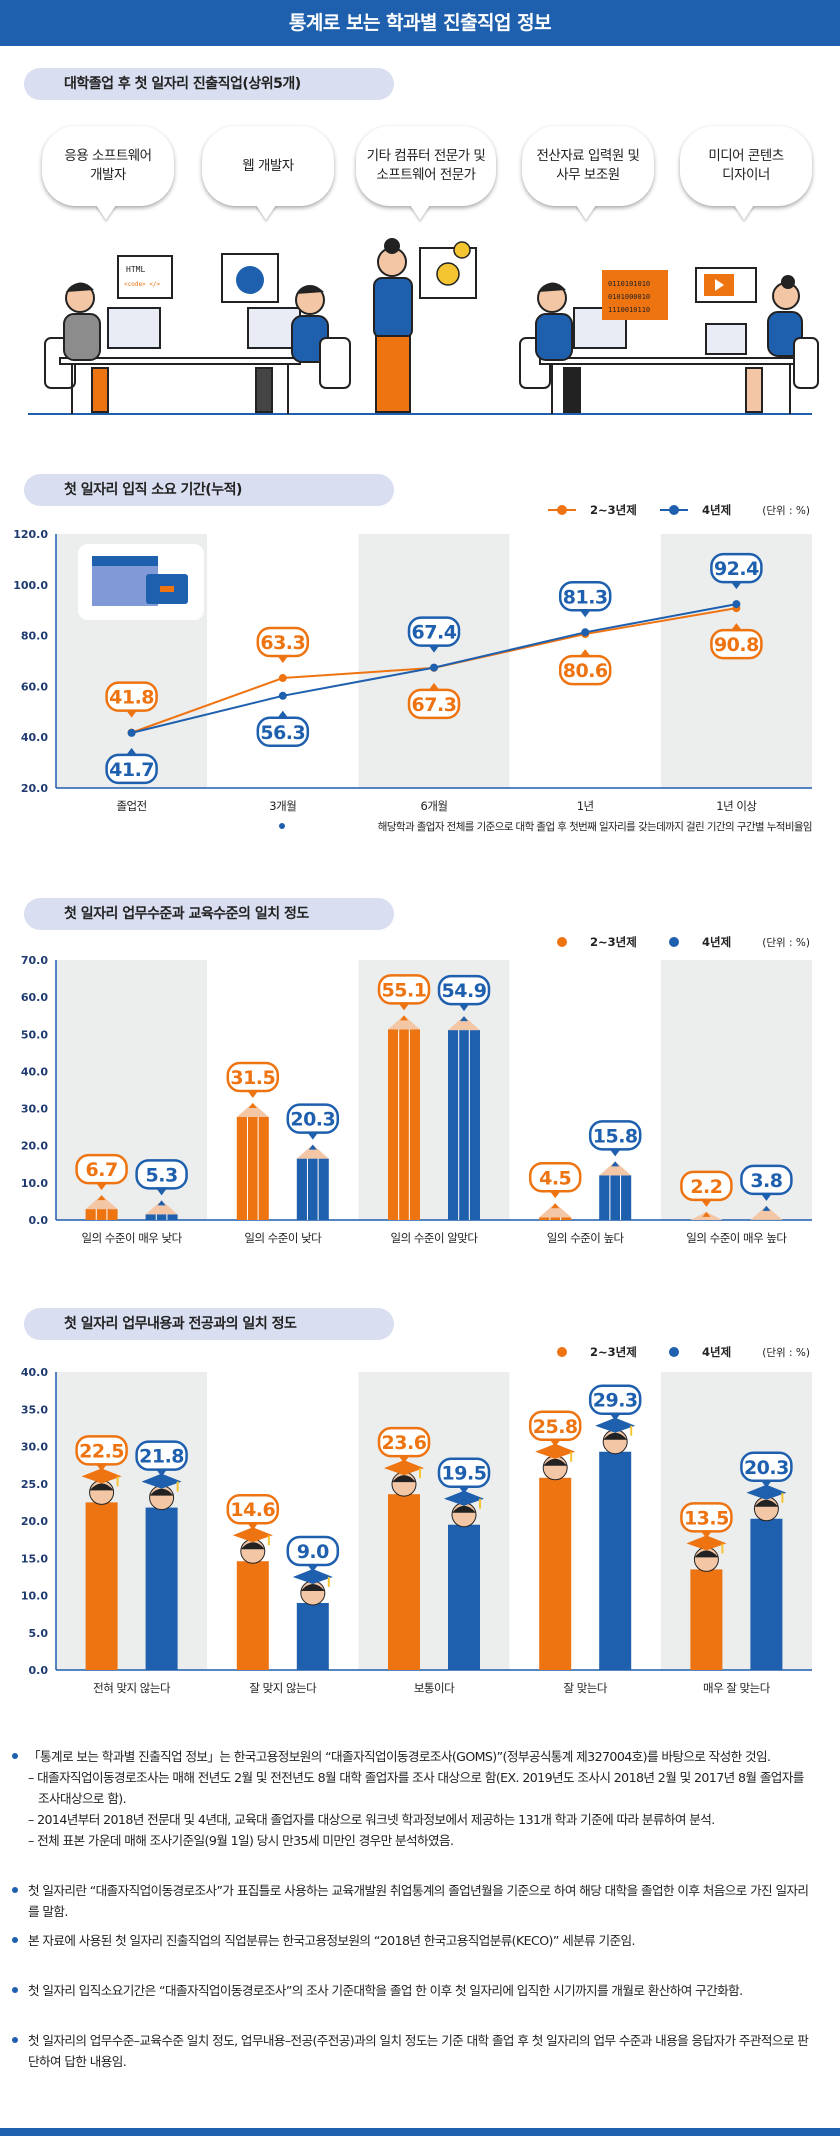 The image size is (840, 2136). What do you see at coordinates (464, 1474) in the screenshot?
I see `data-label-text: 19.5` at bounding box center [464, 1474].